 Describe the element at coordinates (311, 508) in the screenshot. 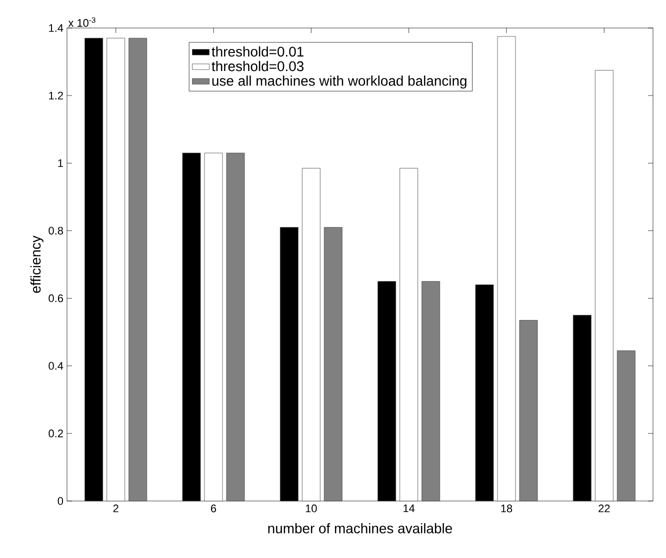

I see `x-tick-label: 10` at that location.